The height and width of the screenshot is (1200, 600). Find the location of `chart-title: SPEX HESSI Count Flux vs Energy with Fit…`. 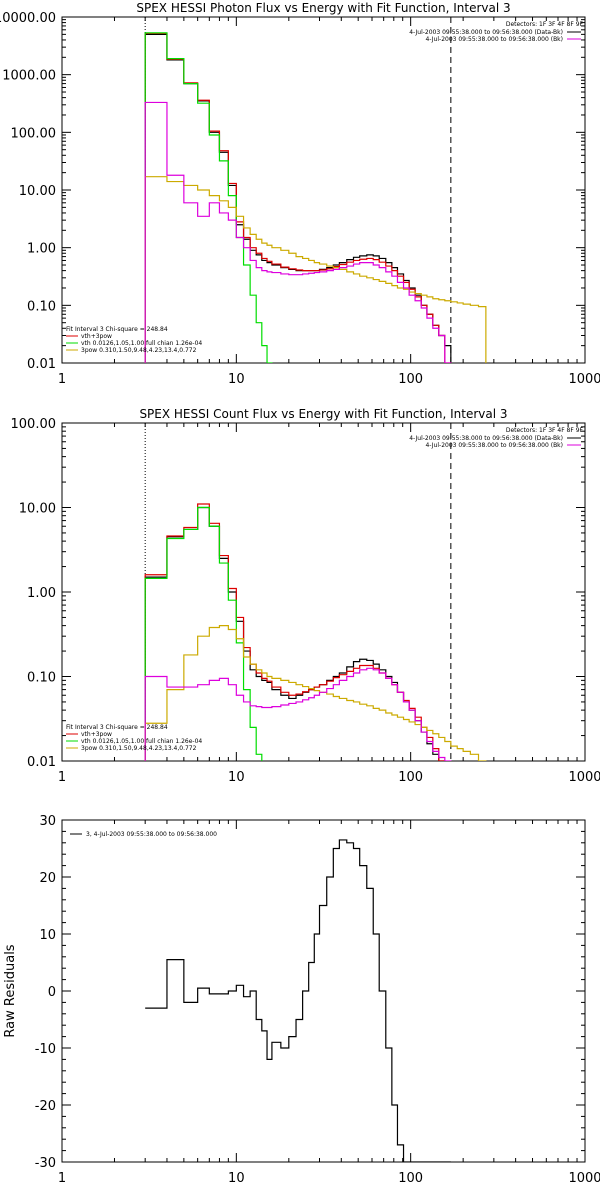

chart-title: SPEX HESSI Count Flux vs Energy with Fit… is located at coordinates (323, 414).